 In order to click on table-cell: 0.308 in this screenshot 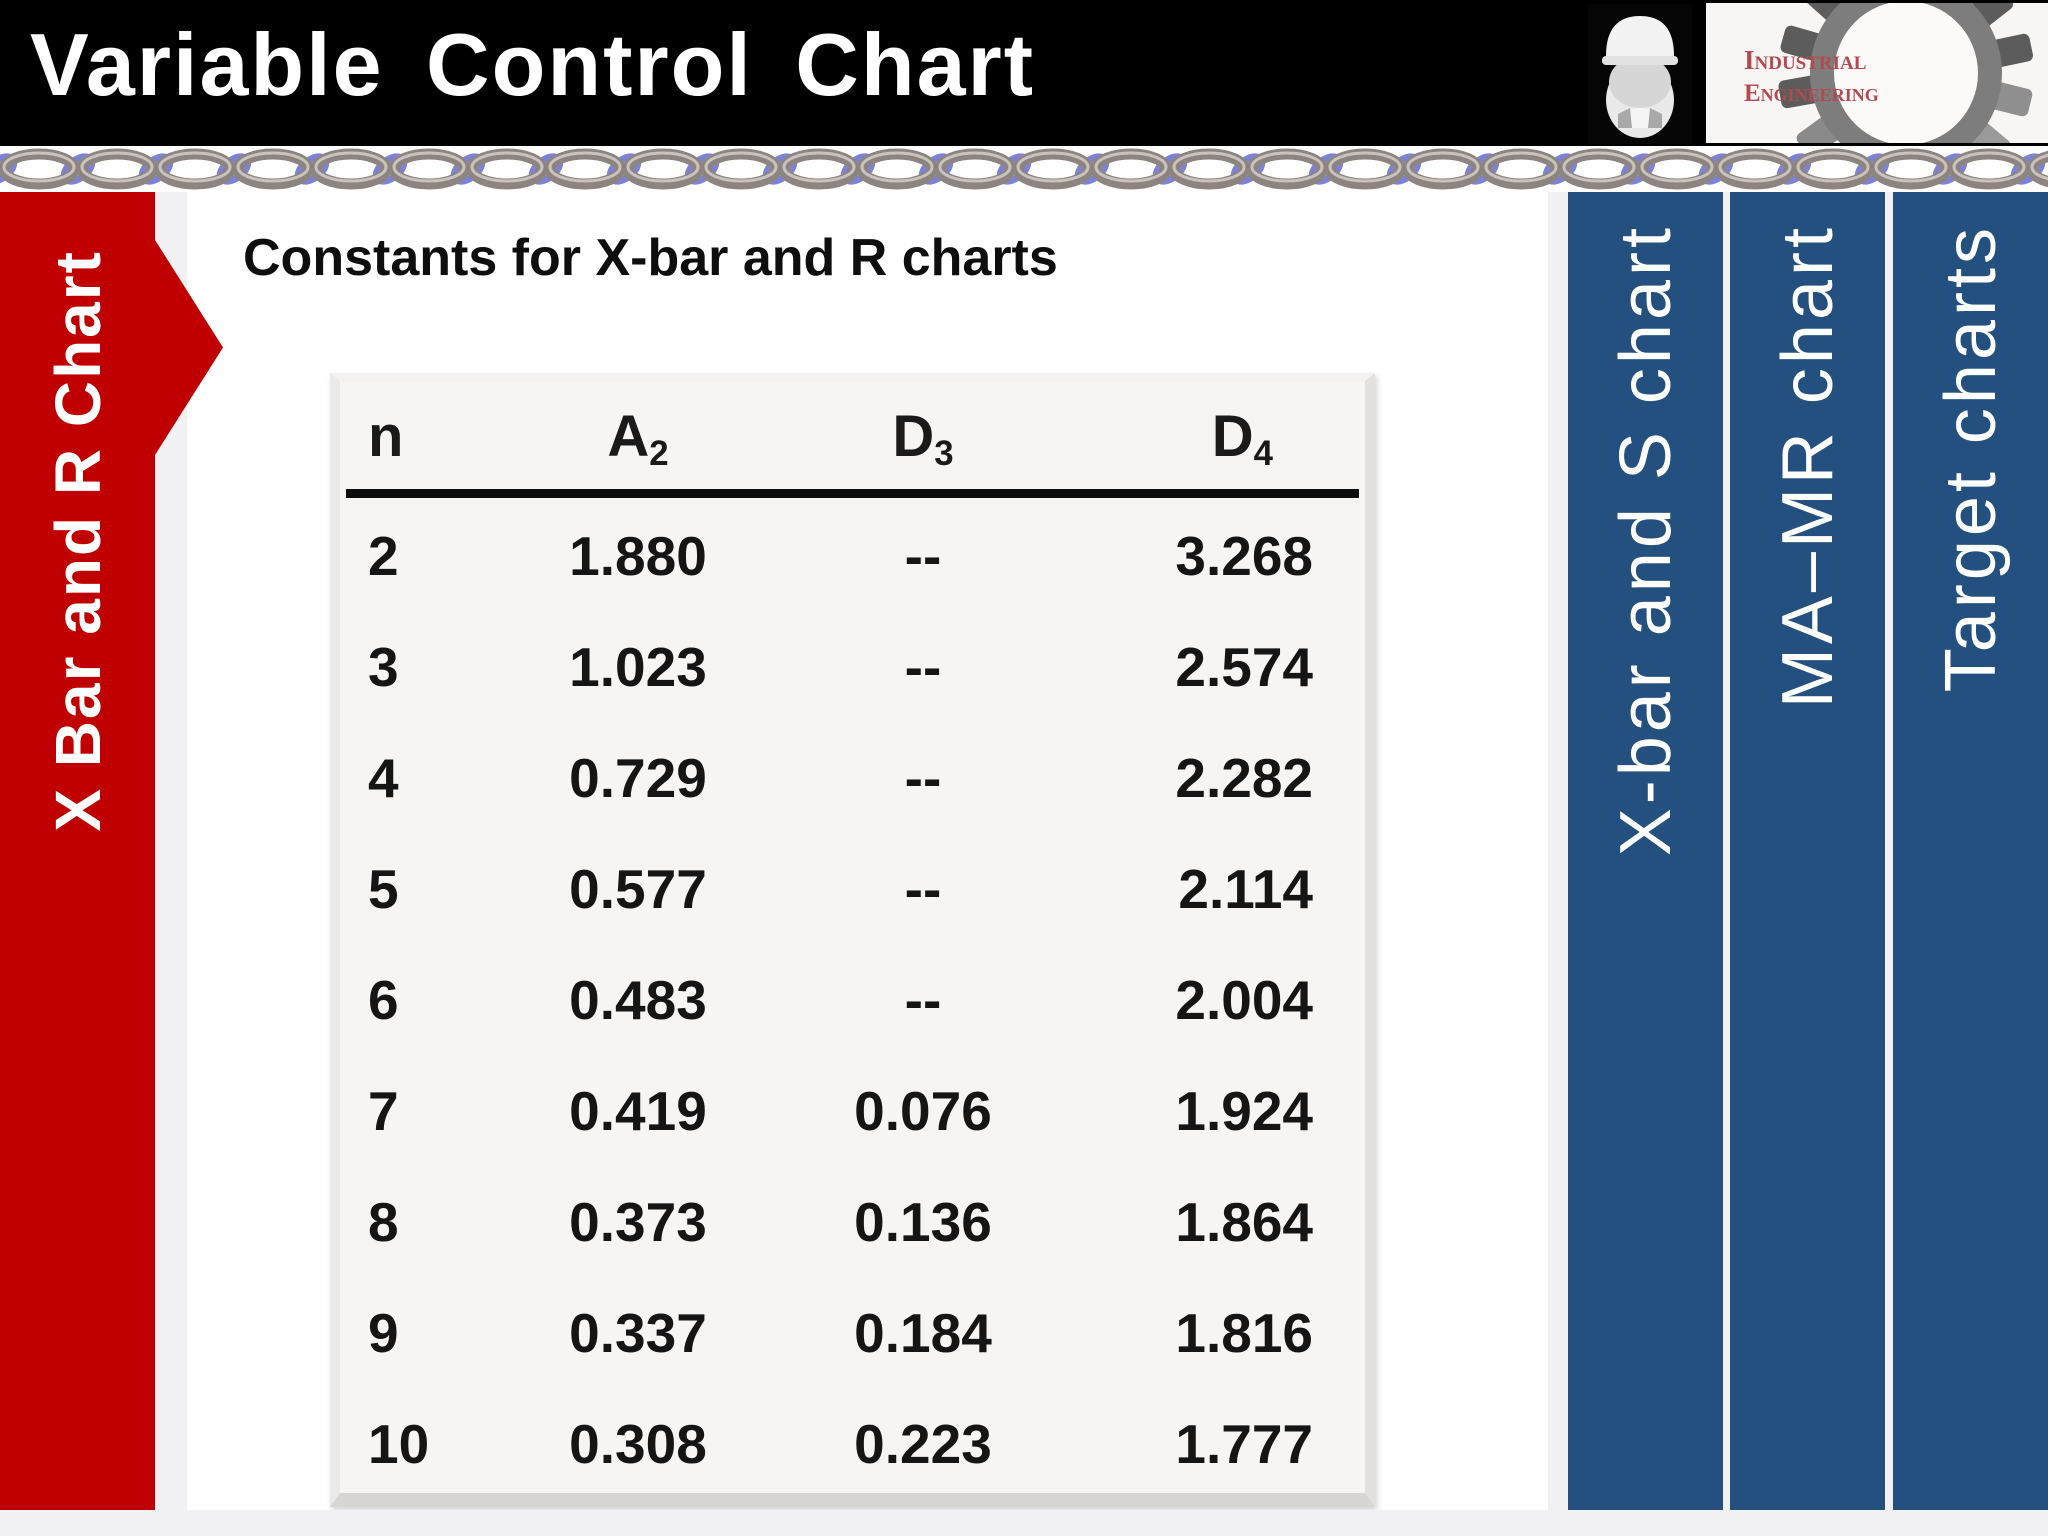, I will do `click(638, 1443)`.